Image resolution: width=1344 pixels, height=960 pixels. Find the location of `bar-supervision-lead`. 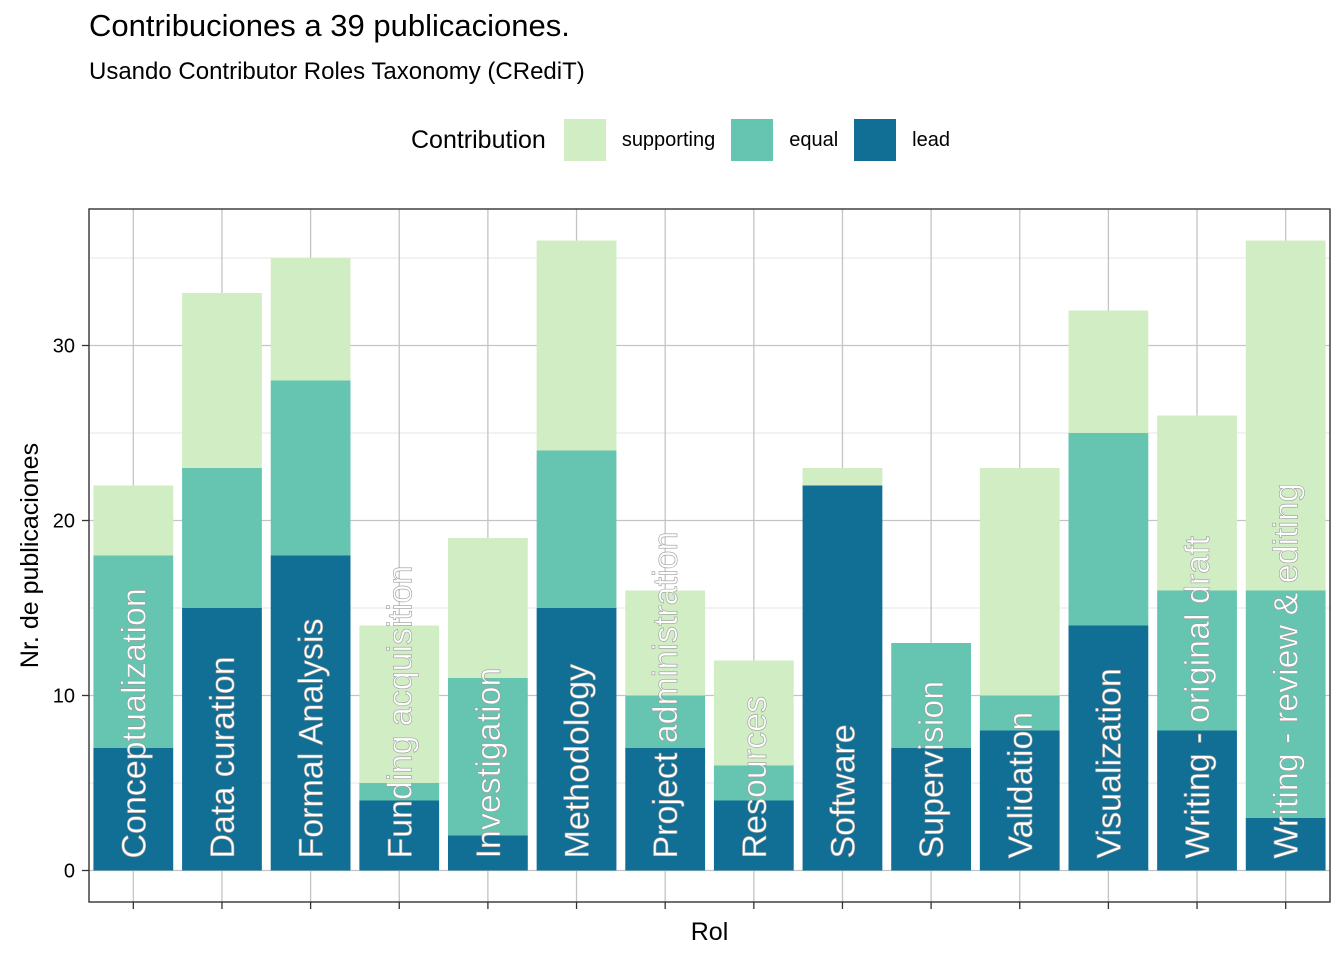

bar-supervision-lead is located at coordinates (931, 809).